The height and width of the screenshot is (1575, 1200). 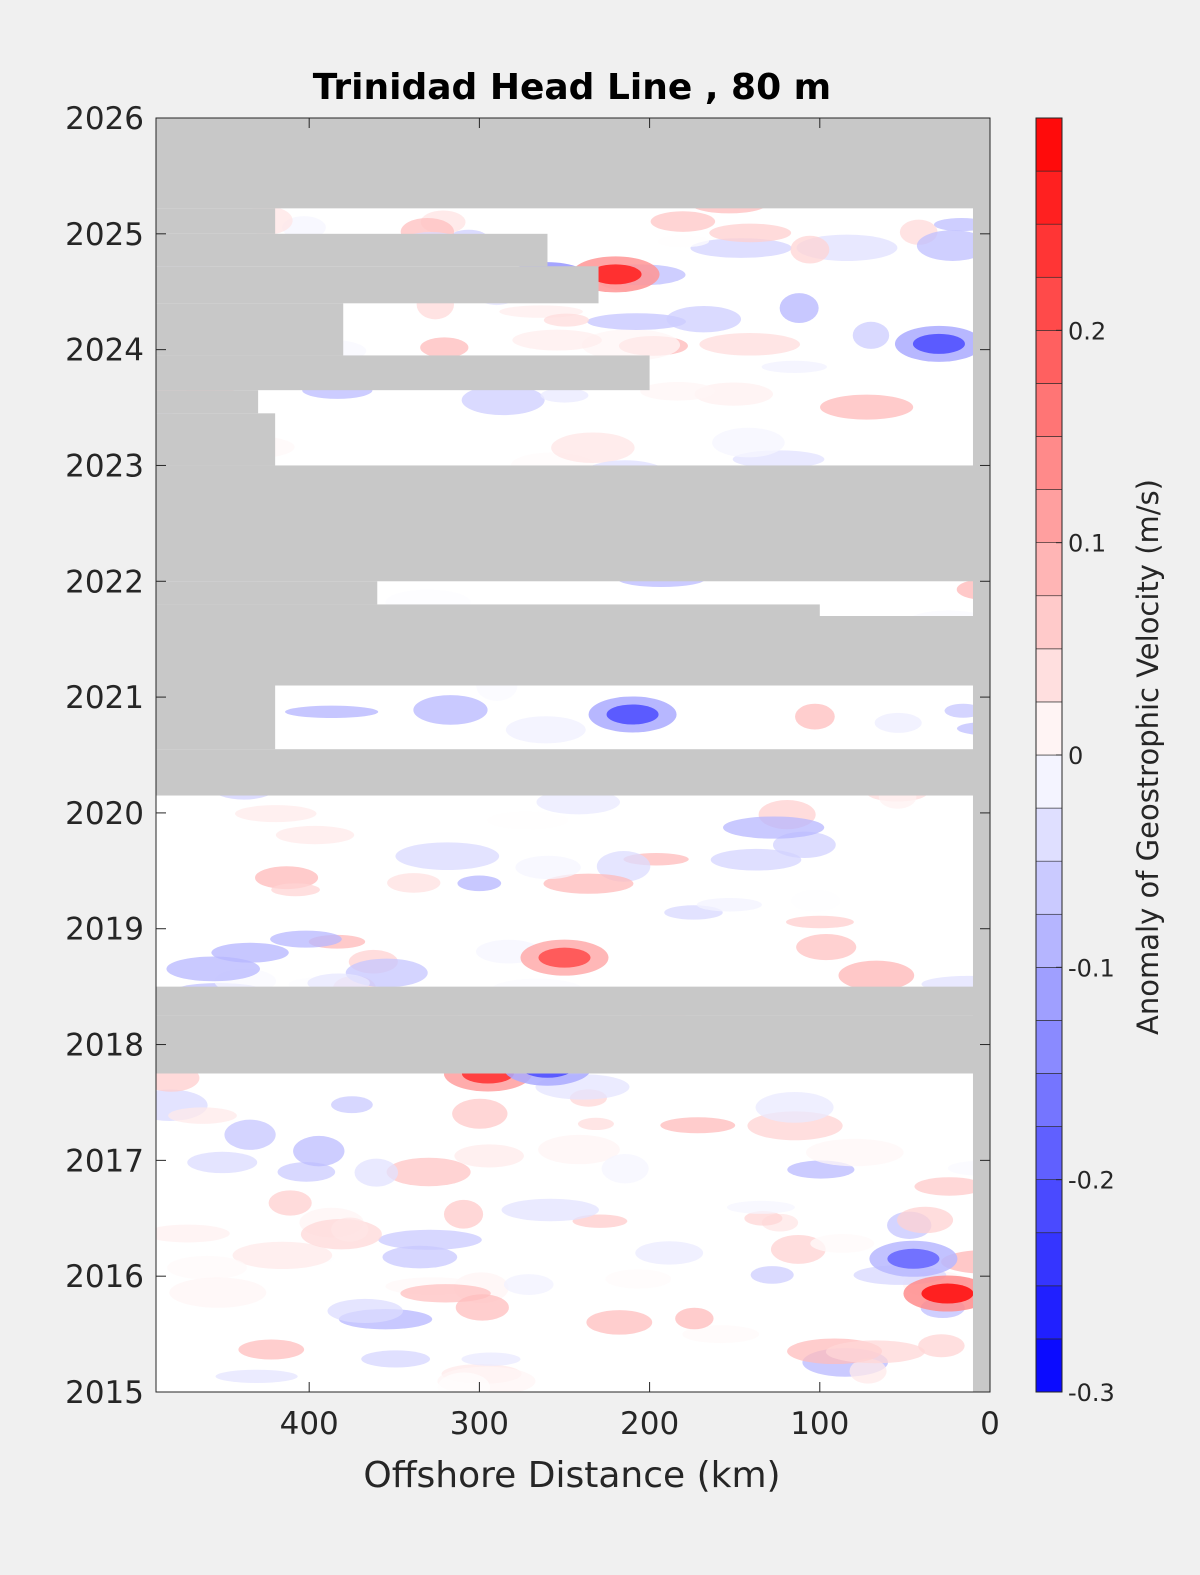 What do you see at coordinates (1091, 1181) in the screenshot?
I see `colorbar-tick-label: -0.2` at bounding box center [1091, 1181].